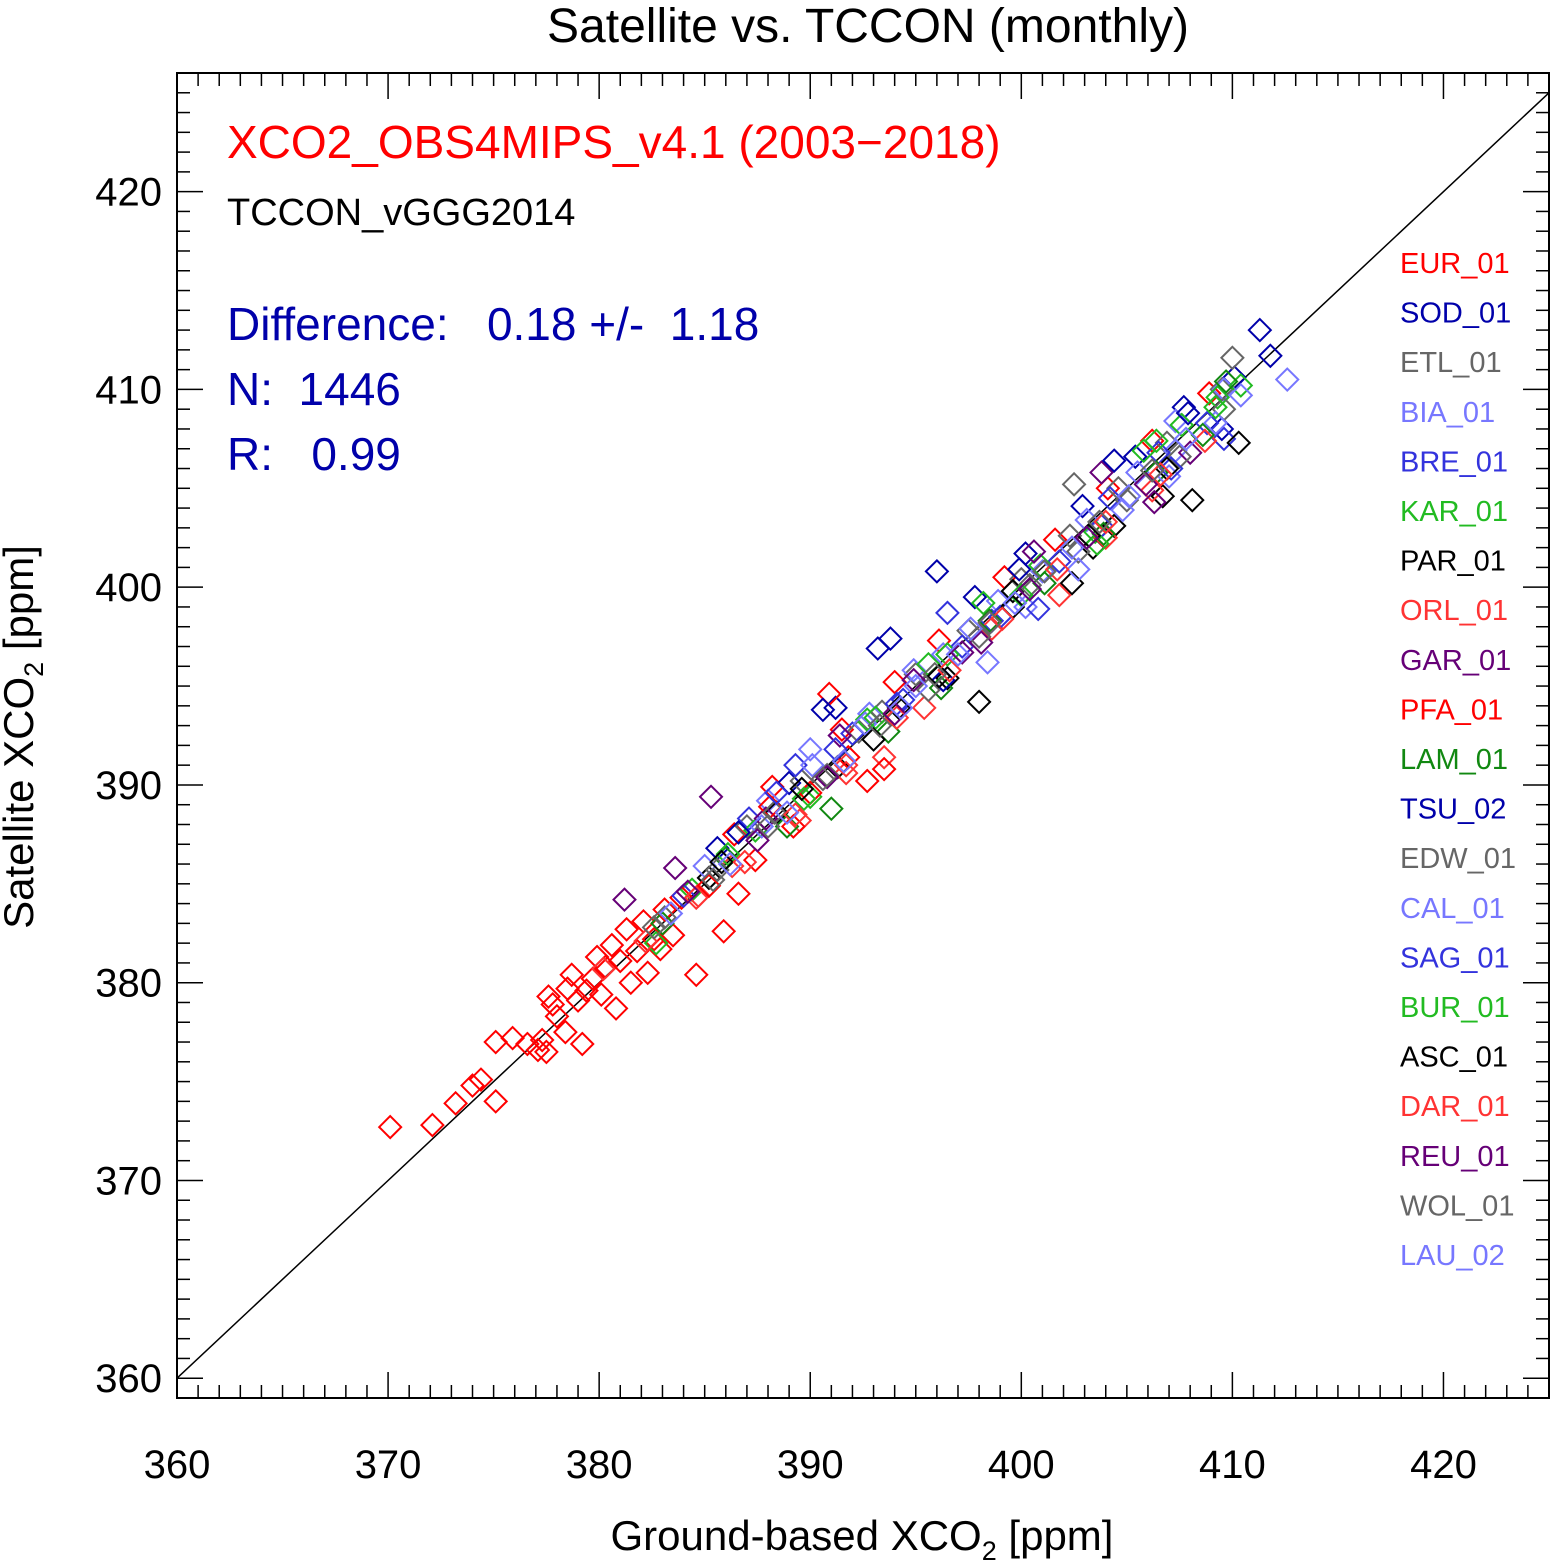 The height and width of the screenshot is (1564, 1550). I want to click on legend-entry: DAR_01, so click(1455, 1107).